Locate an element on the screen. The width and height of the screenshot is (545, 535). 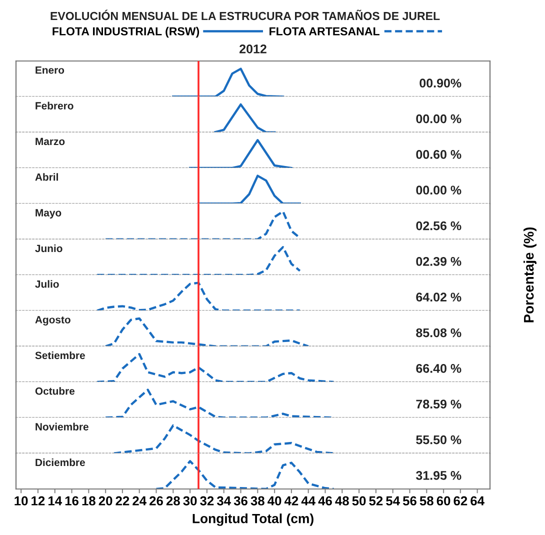
annotation: 00.90% is located at coordinates (441, 83).